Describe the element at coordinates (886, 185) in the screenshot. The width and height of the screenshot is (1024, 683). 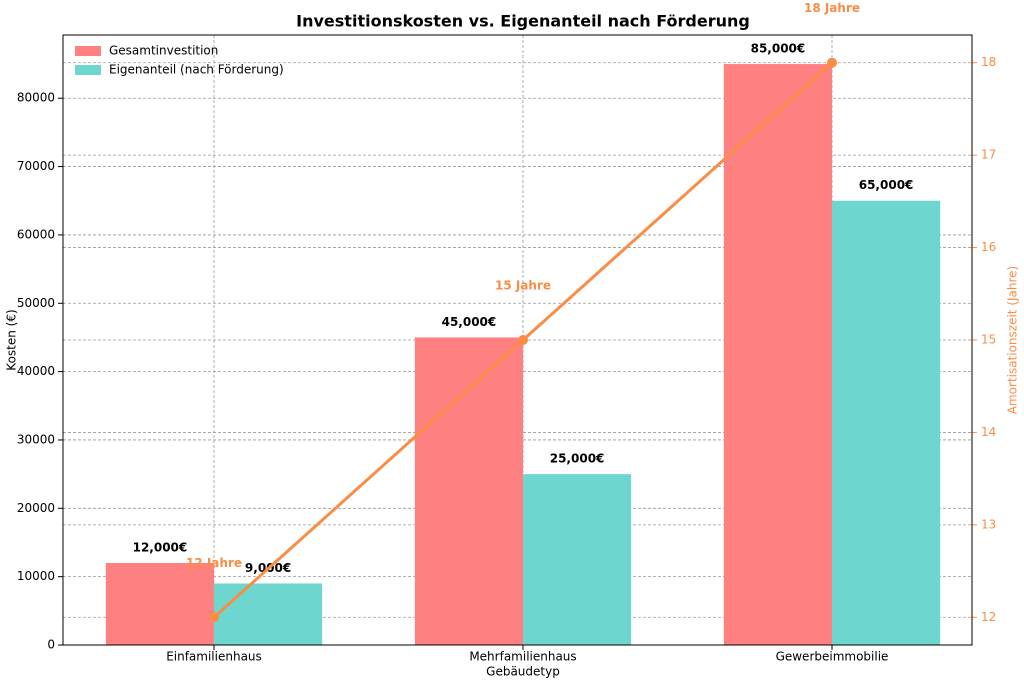
I see `bar-value-label: 65,000€` at that location.